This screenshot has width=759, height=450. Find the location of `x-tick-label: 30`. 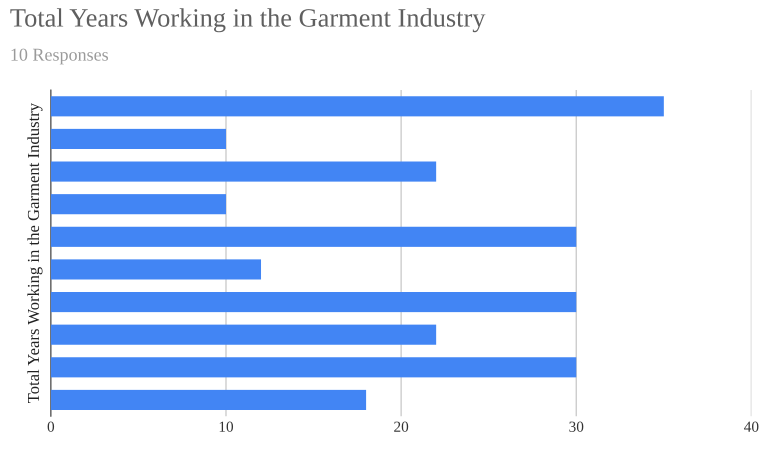

x-tick-label: 30 is located at coordinates (576, 427).